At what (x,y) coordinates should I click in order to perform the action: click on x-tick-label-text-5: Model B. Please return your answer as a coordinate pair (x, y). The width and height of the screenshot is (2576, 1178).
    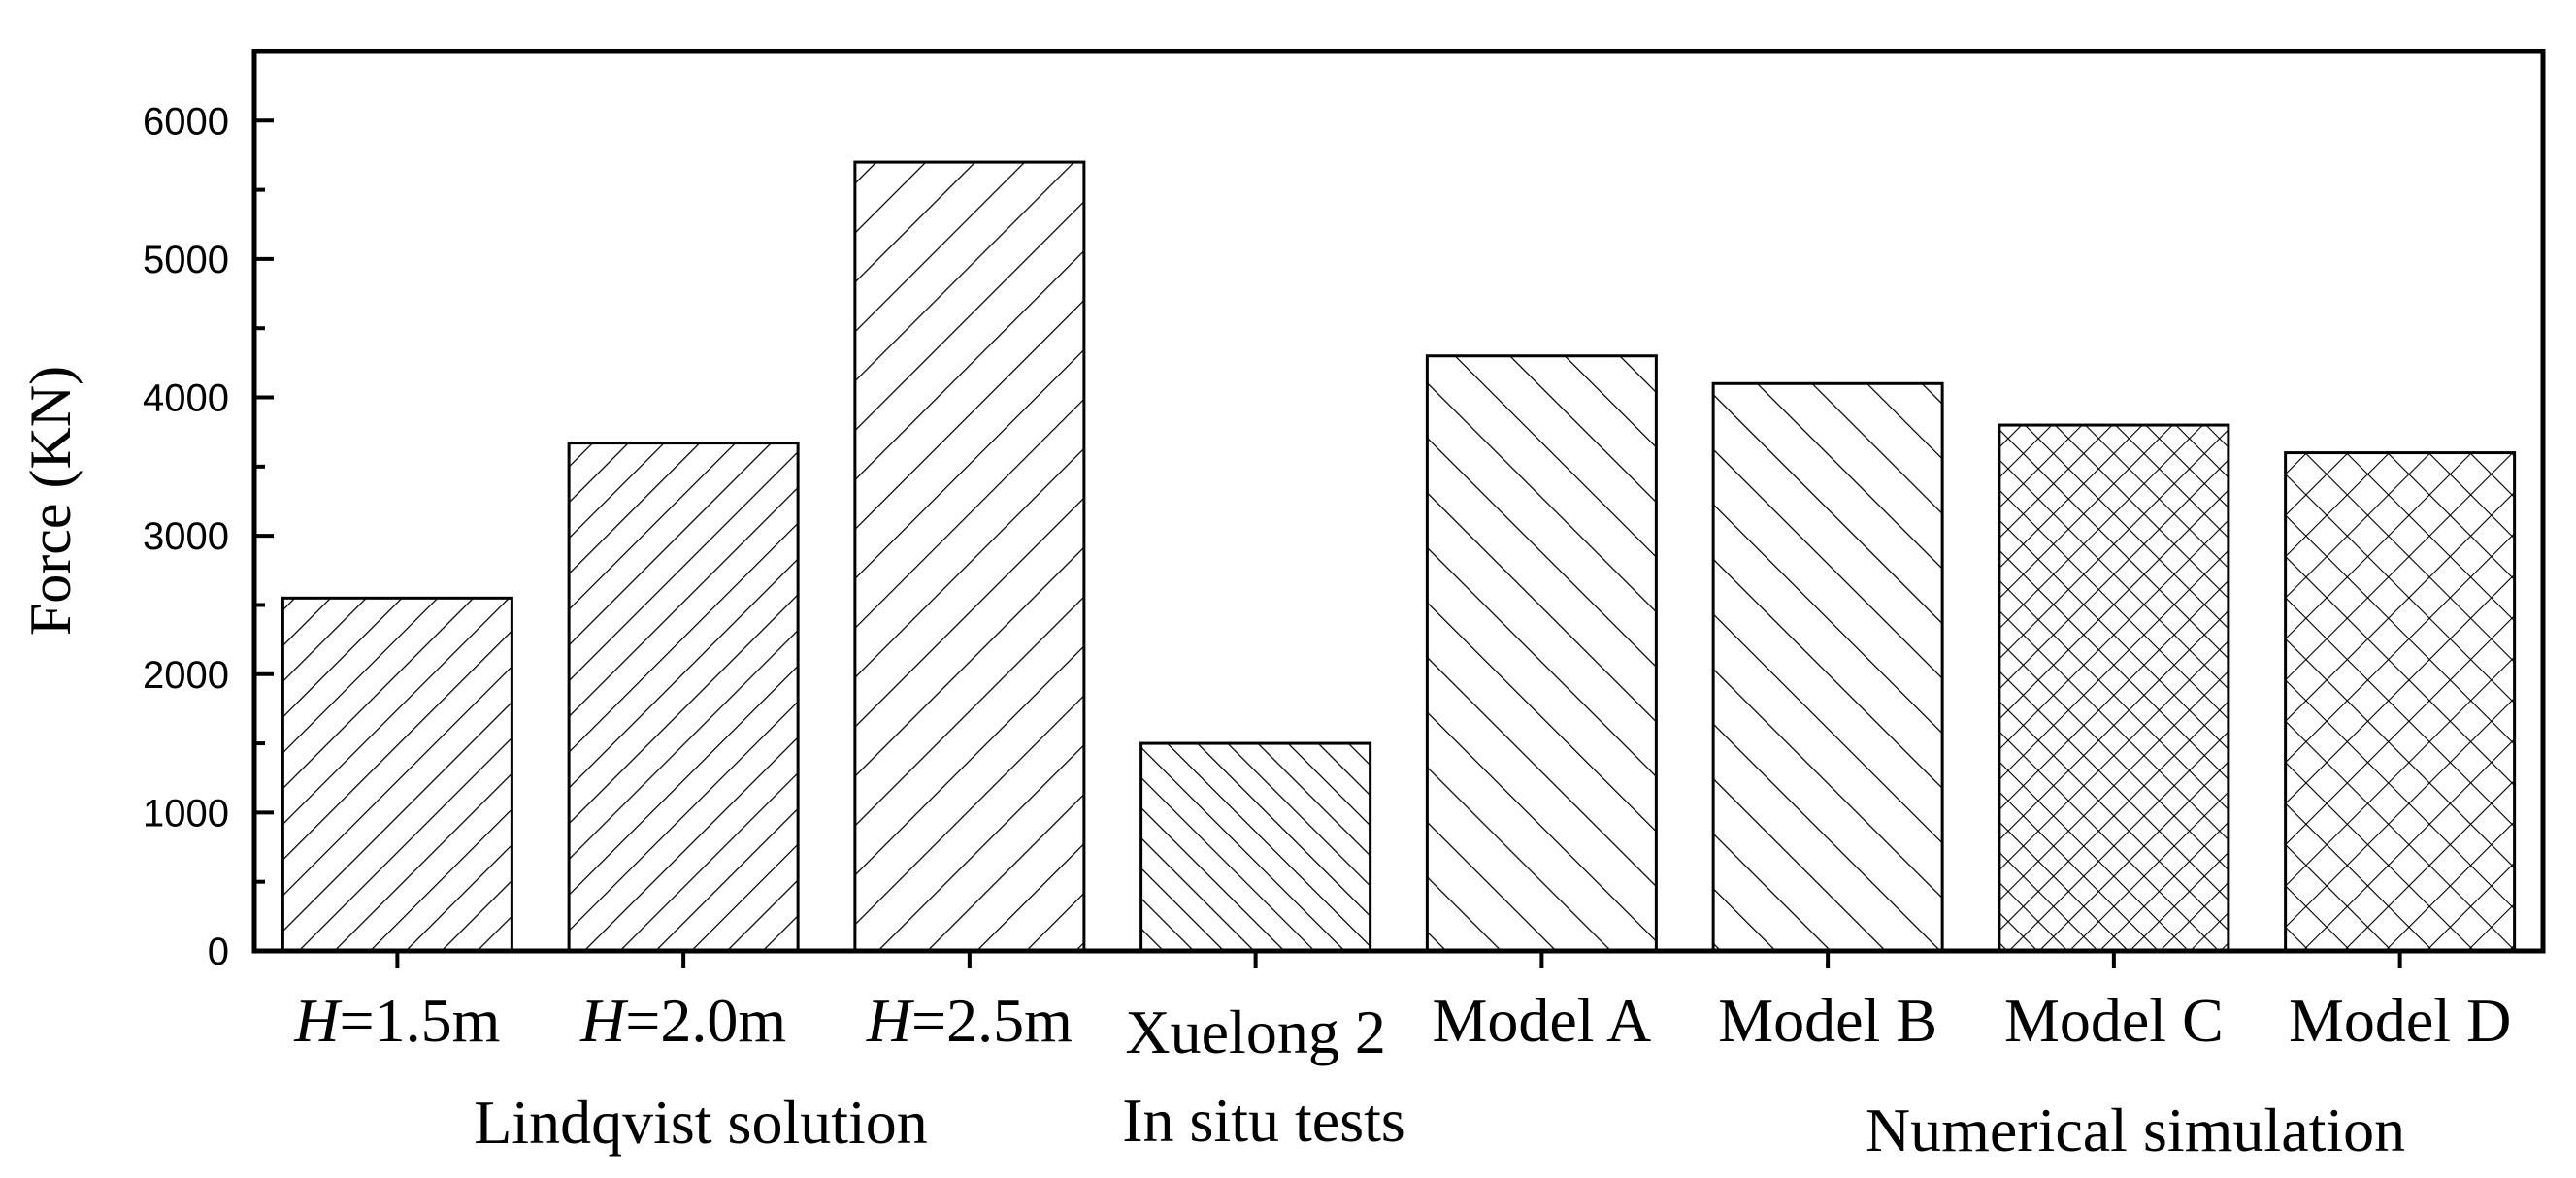
    Looking at the image, I should click on (1827, 1020).